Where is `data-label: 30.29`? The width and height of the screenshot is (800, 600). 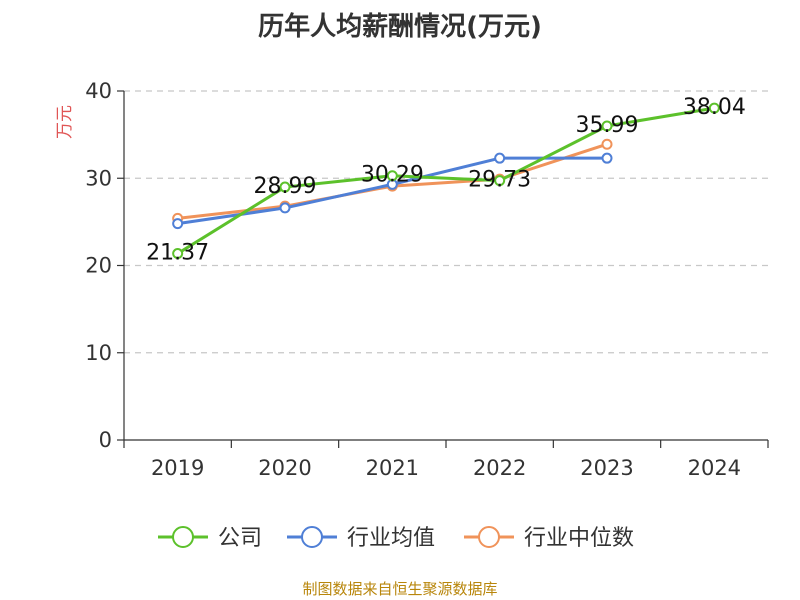 data-label: 30.29 is located at coordinates (392, 175).